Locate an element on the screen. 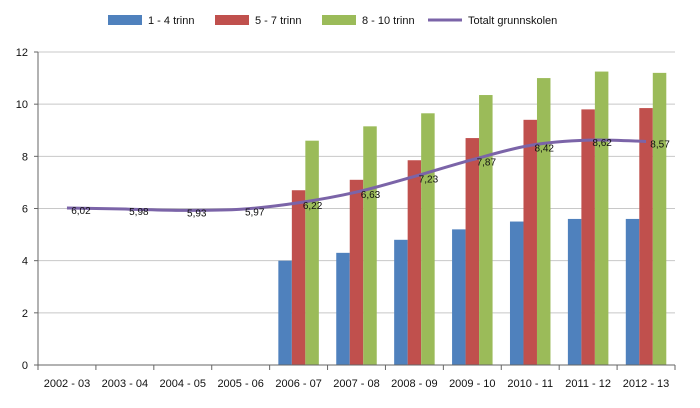 This screenshot has height=408, width=700. y-tick-label: 0 is located at coordinates (25, 366).